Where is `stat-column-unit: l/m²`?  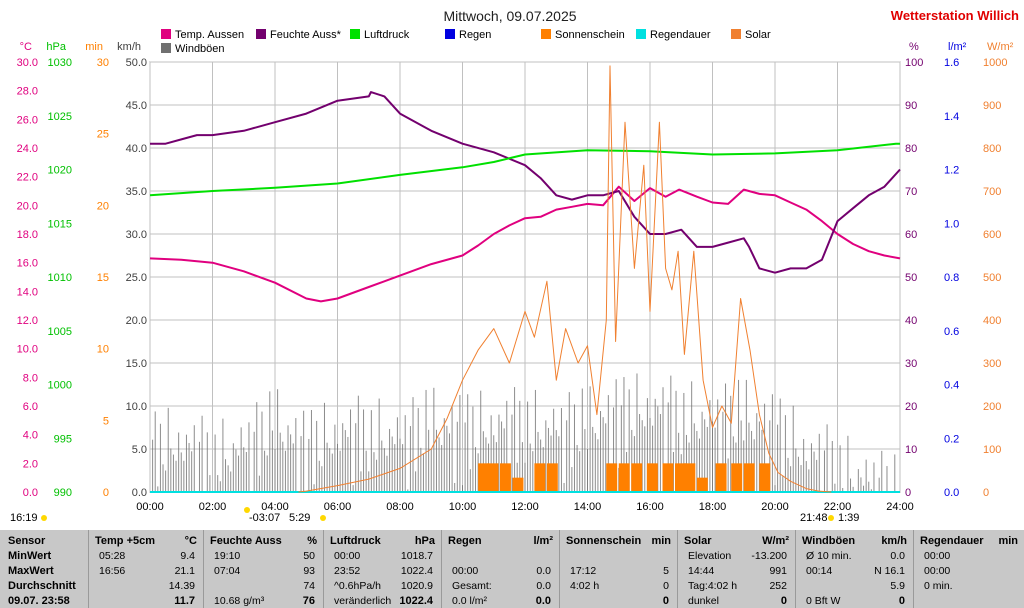 stat-column-unit: l/m² is located at coordinates (543, 541).